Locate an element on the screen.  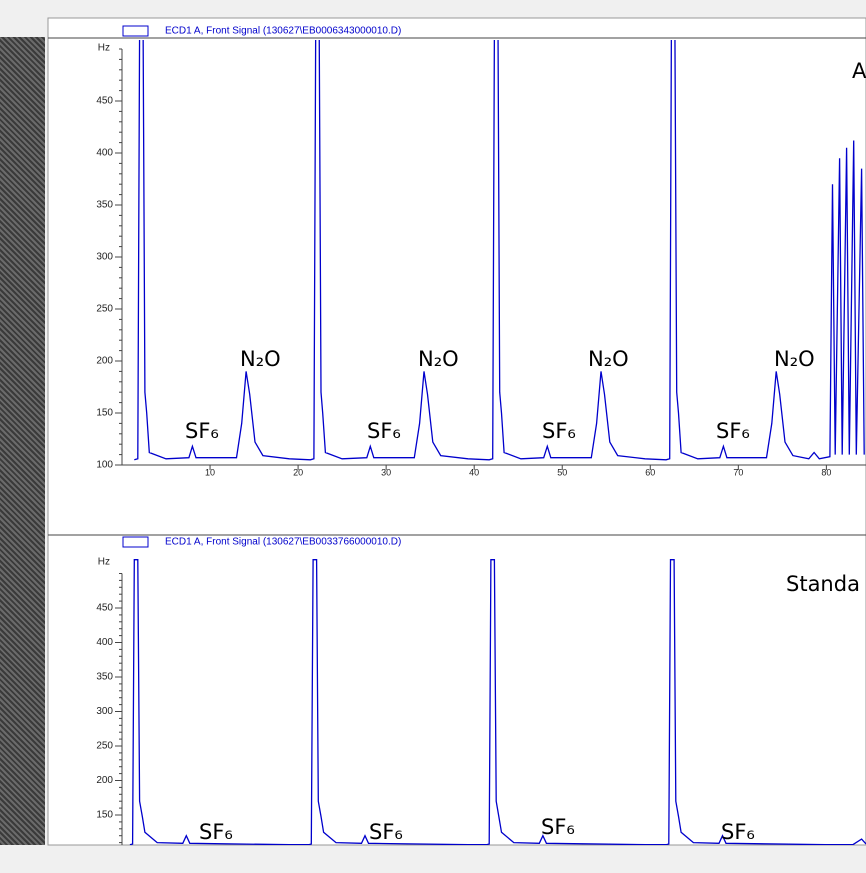
x-tick-label: 70 is located at coordinates (738, 472).